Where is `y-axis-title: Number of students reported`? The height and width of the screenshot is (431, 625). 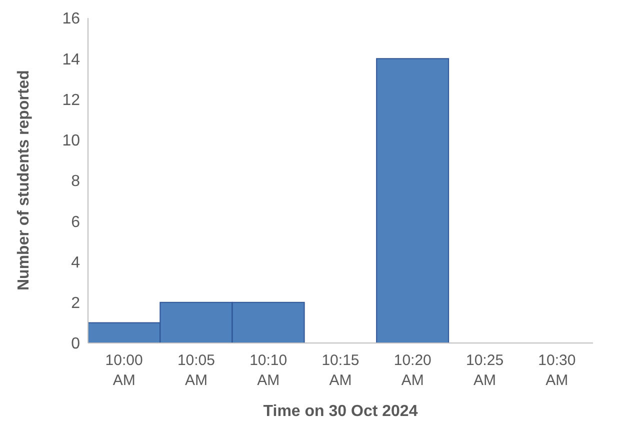
y-axis-title: Number of students reported is located at coordinates (24, 180).